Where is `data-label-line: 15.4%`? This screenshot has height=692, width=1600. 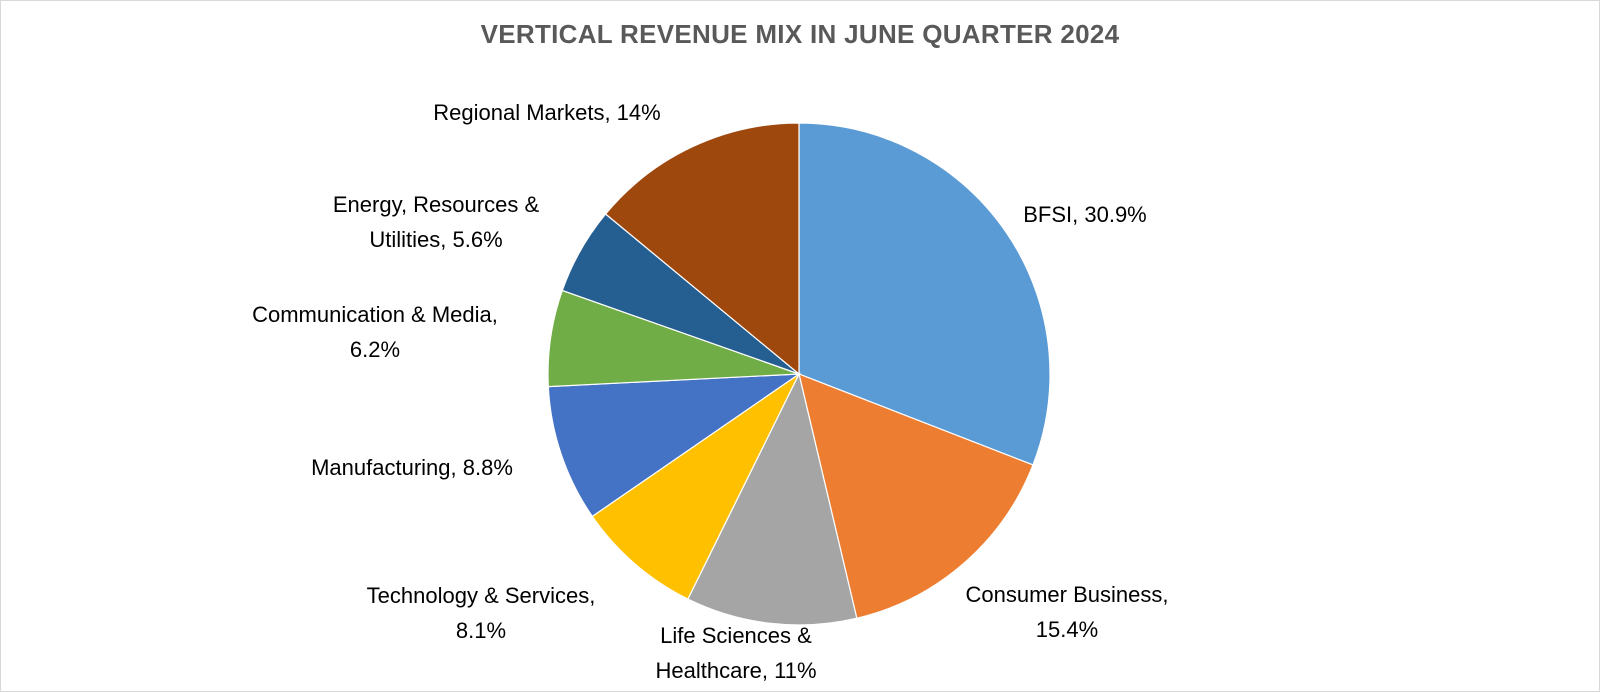
data-label-line: 15.4% is located at coordinates (1067, 629).